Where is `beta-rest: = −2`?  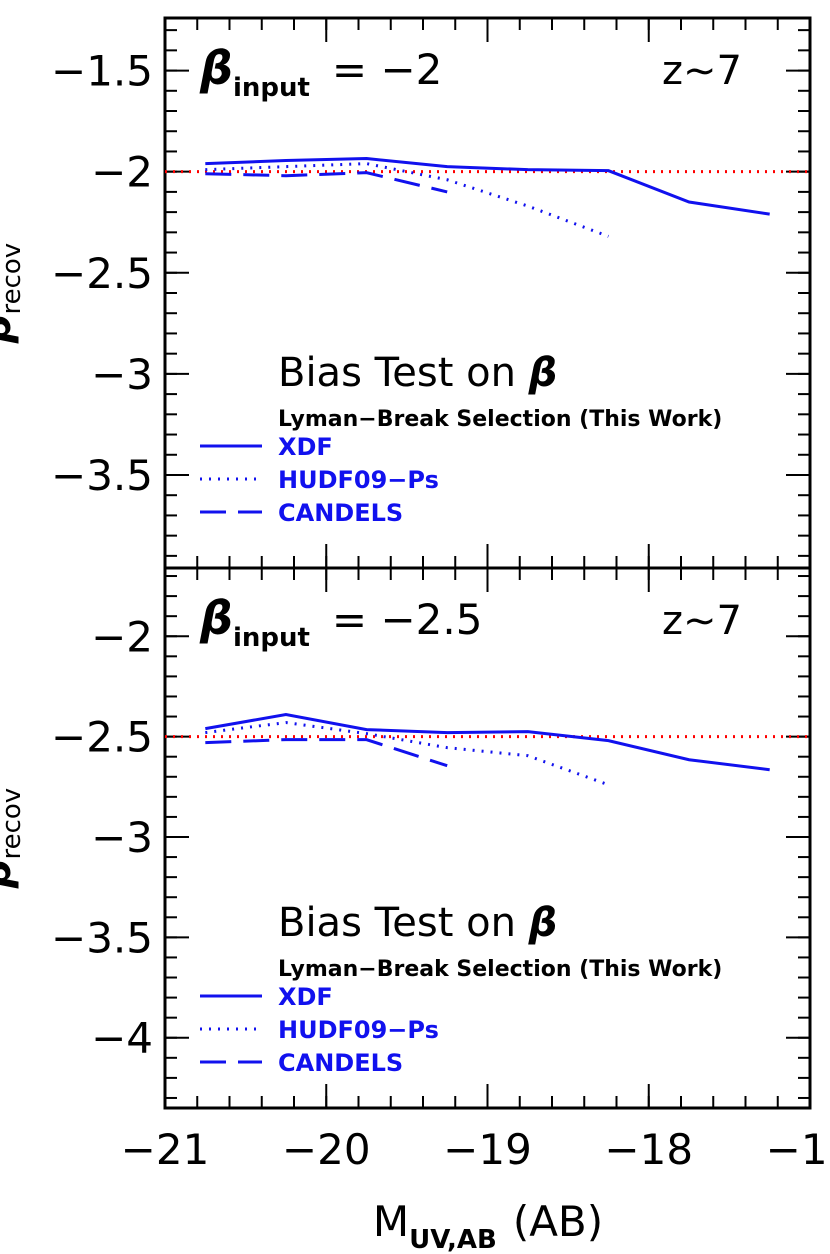 beta-rest: = −2 is located at coordinates (387, 69).